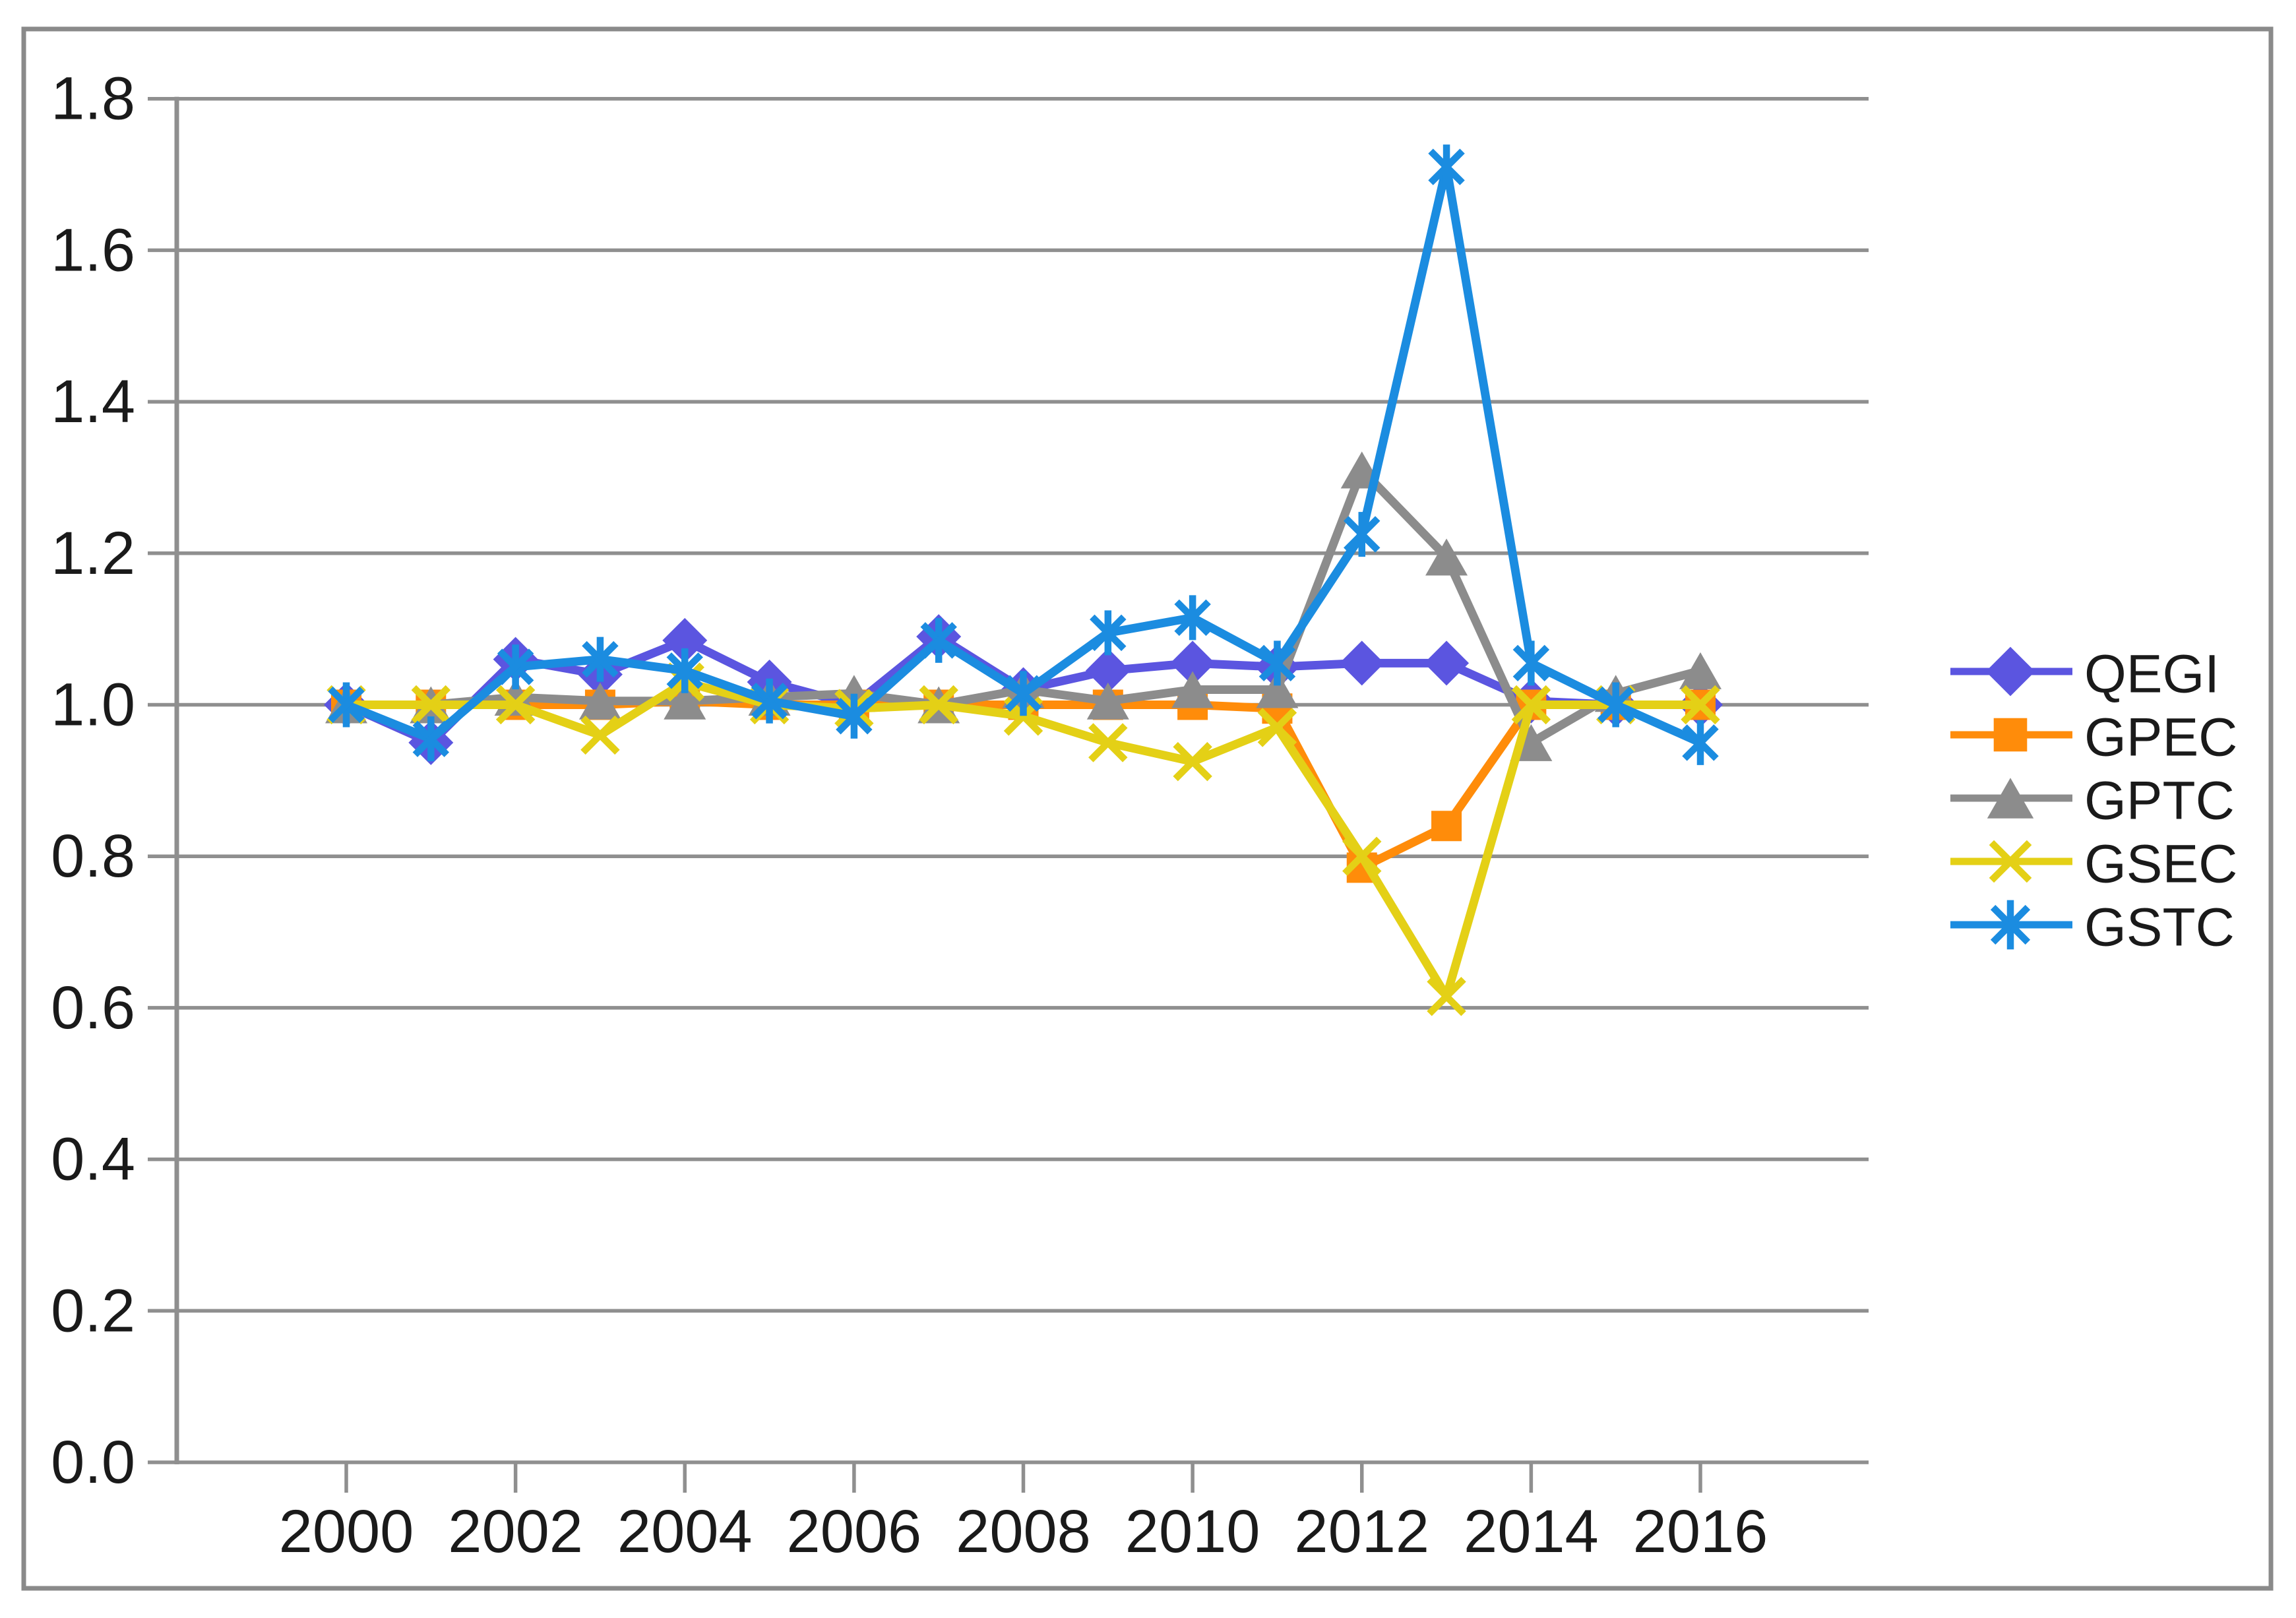 The height and width of the screenshot is (1618, 2296). I want to click on x-tick-label: 2014, so click(1532, 1531).